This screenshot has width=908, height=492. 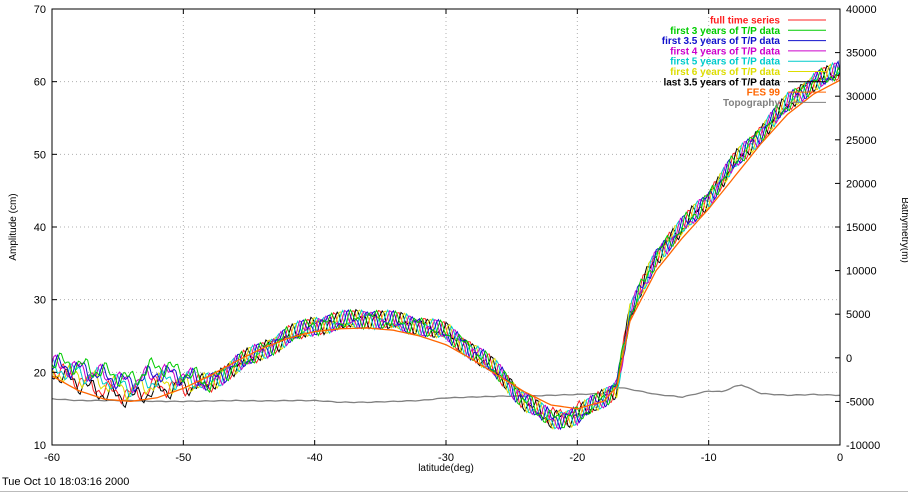 What do you see at coordinates (861, 10) in the screenshot?
I see `y2-tick-label: 40000` at bounding box center [861, 10].